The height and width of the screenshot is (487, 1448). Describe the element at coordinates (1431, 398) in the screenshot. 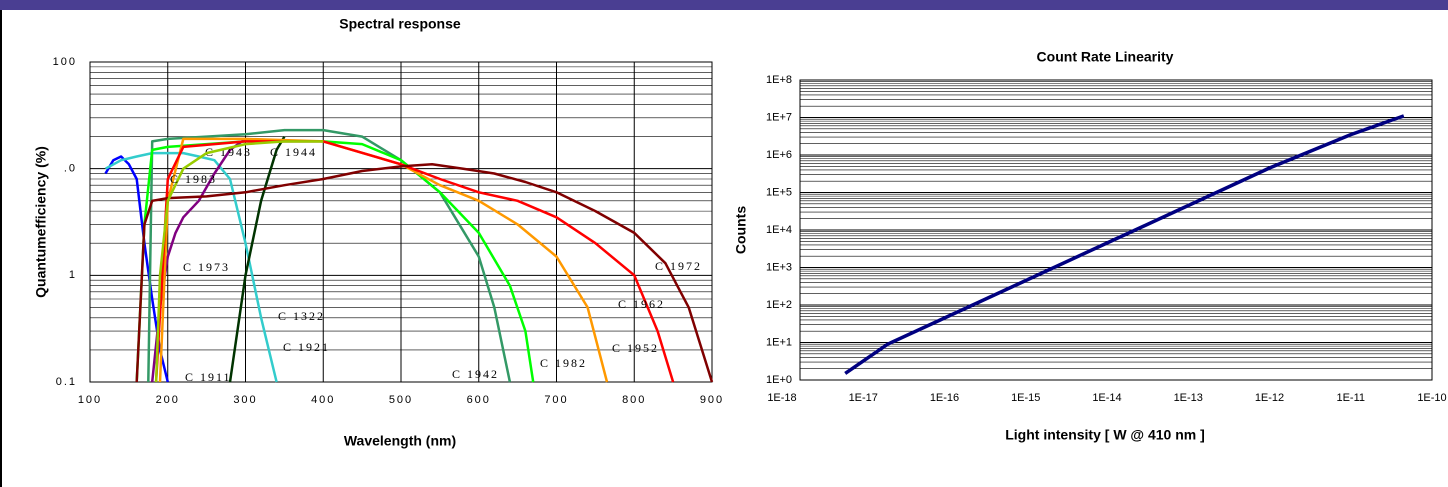

I see `x-tick-label: 1E-10` at that location.